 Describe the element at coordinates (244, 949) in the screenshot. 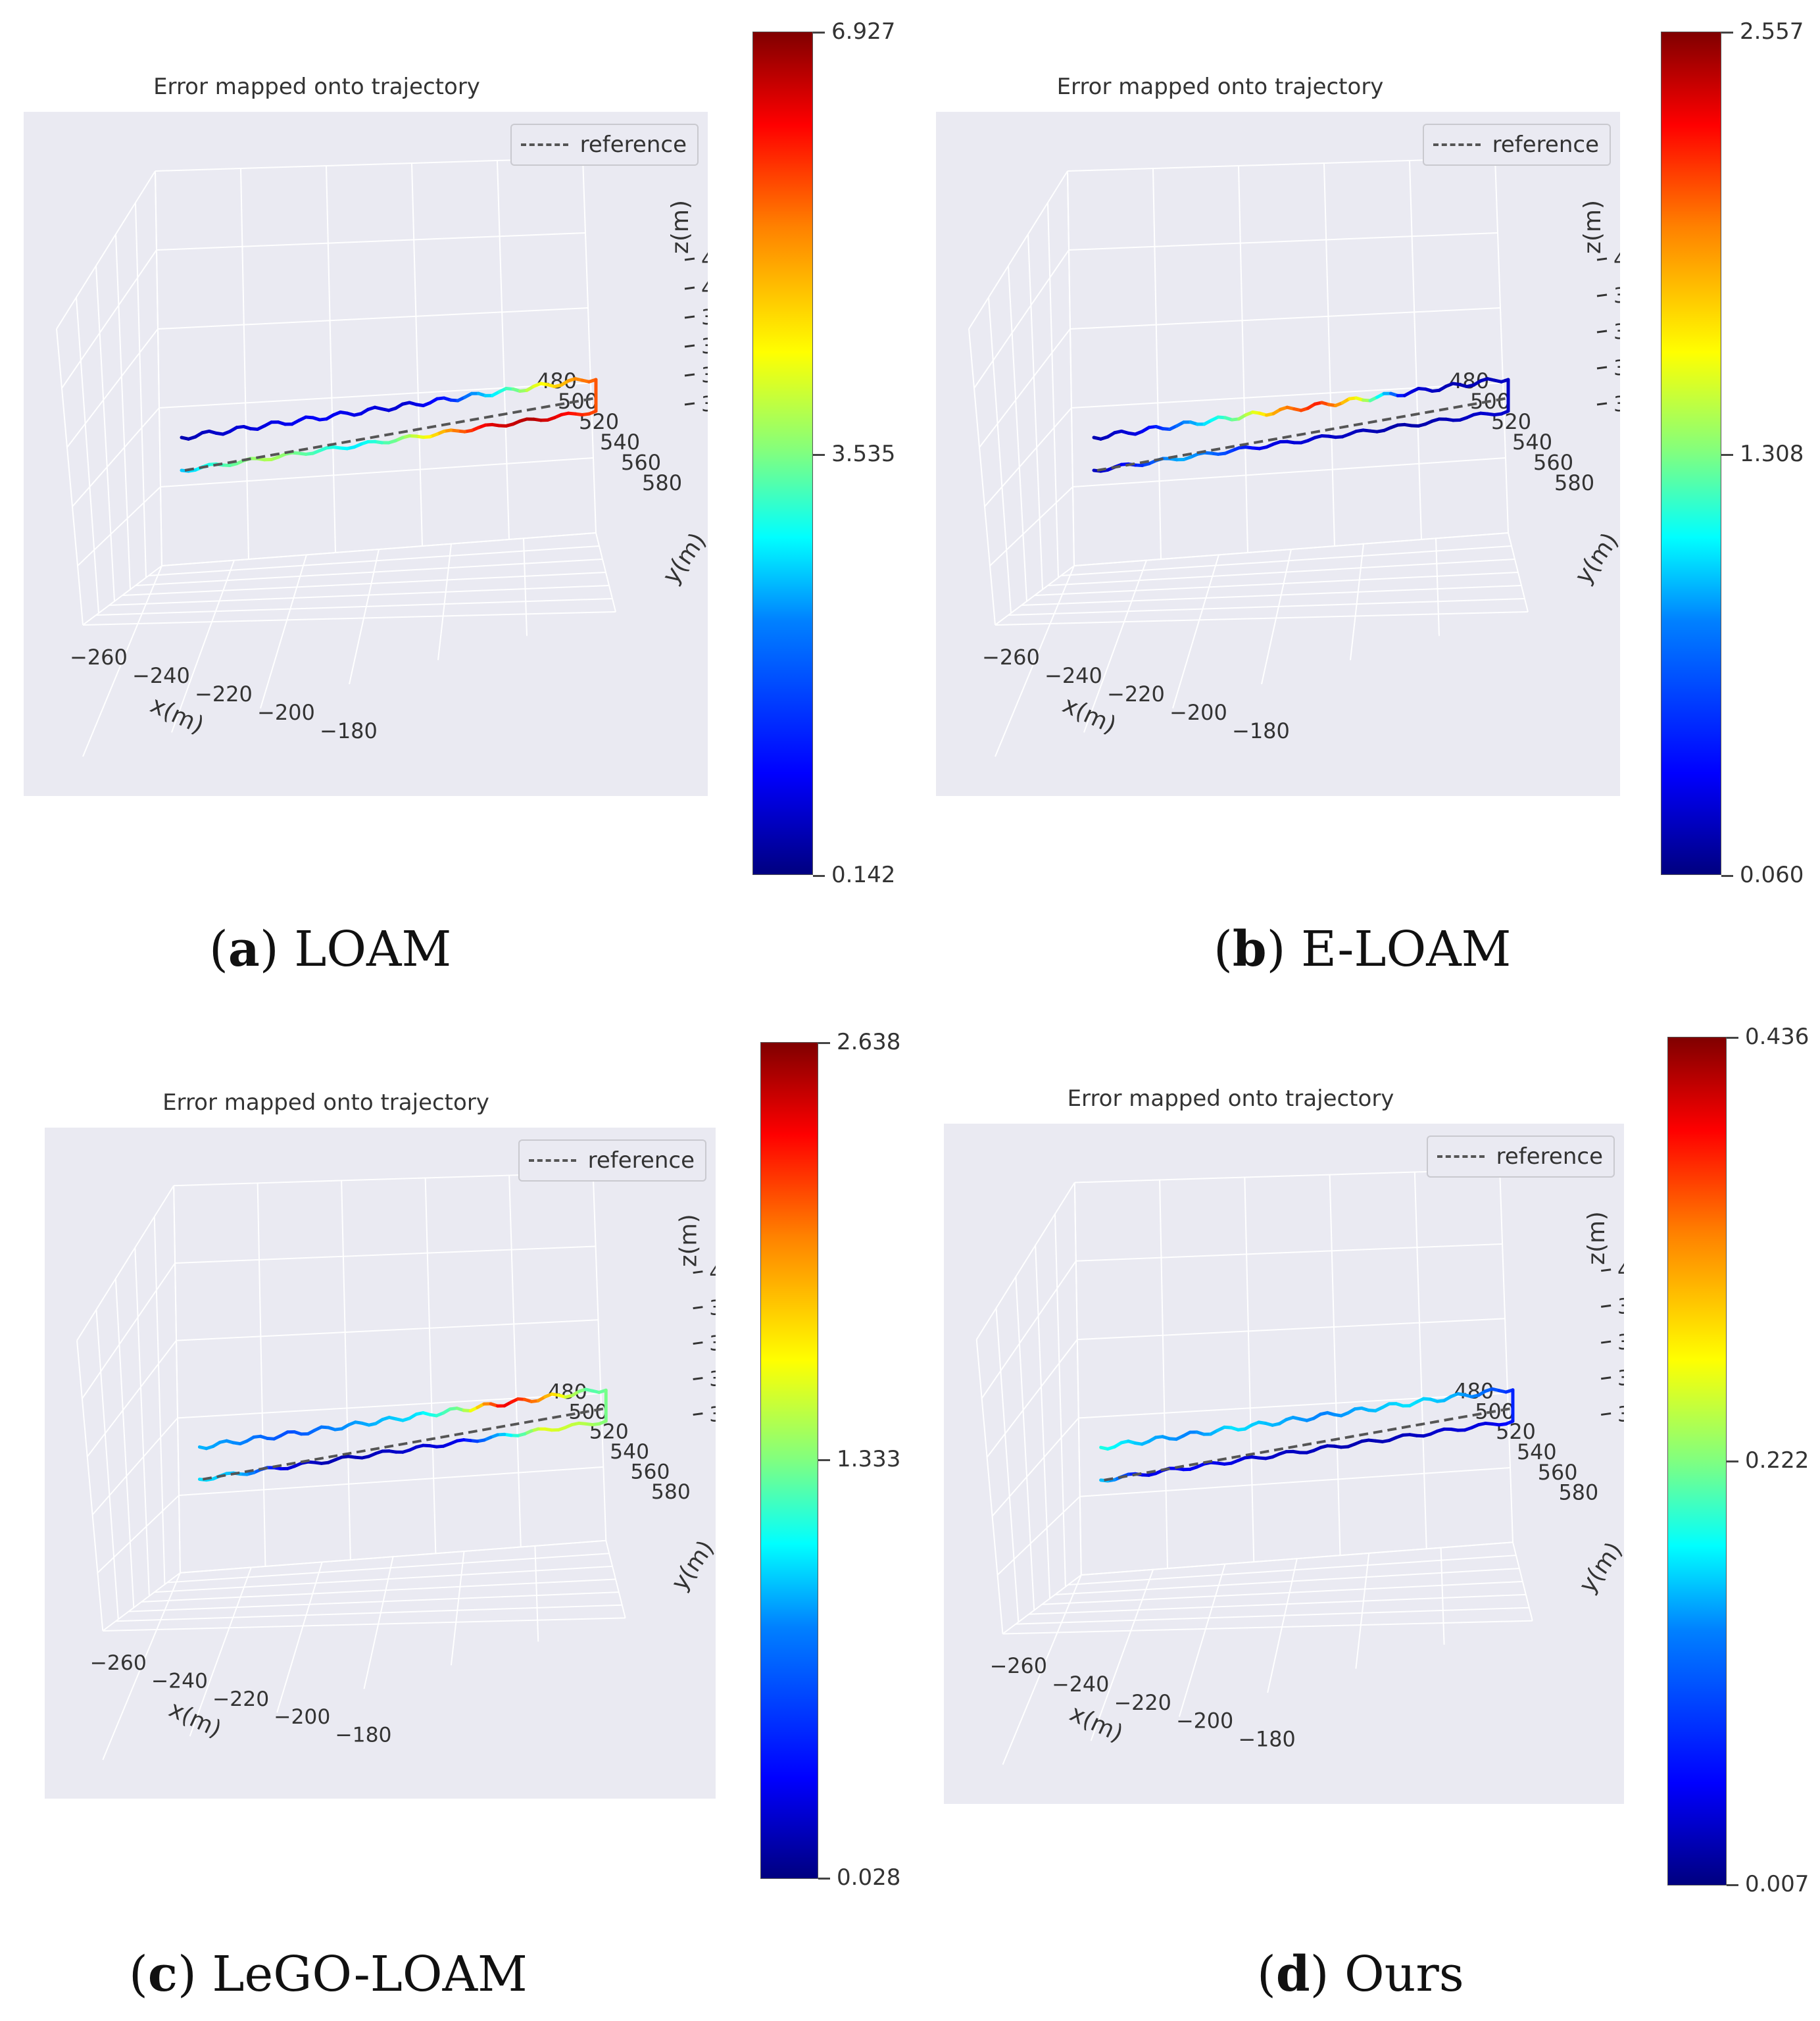

I see `caption-letter: a` at that location.